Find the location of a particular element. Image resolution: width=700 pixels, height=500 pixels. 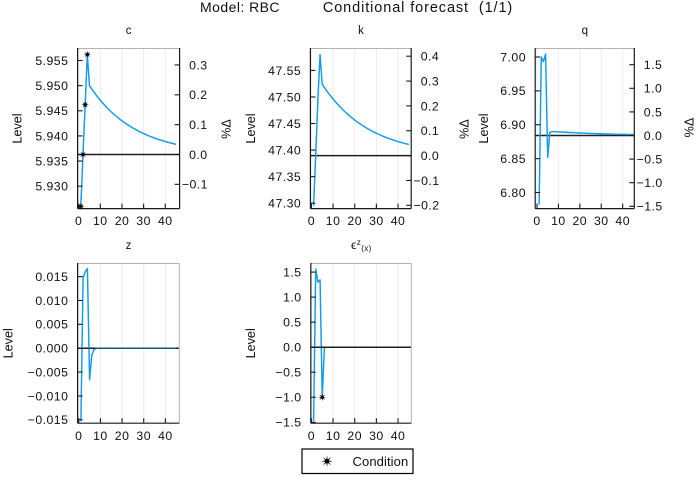

svg-text: Model: RBC is located at coordinates (240, 7).